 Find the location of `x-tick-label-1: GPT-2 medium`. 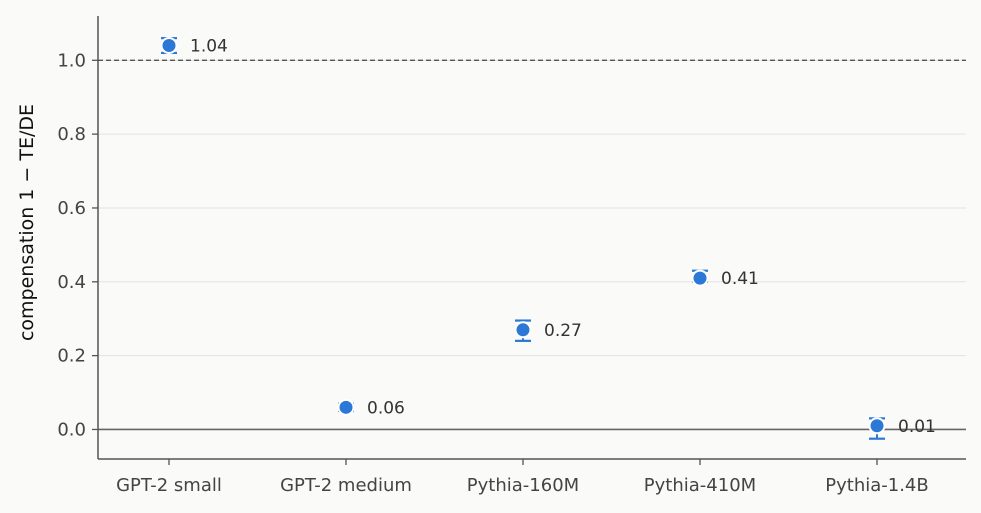

x-tick-label-1: GPT-2 medium is located at coordinates (346, 485).